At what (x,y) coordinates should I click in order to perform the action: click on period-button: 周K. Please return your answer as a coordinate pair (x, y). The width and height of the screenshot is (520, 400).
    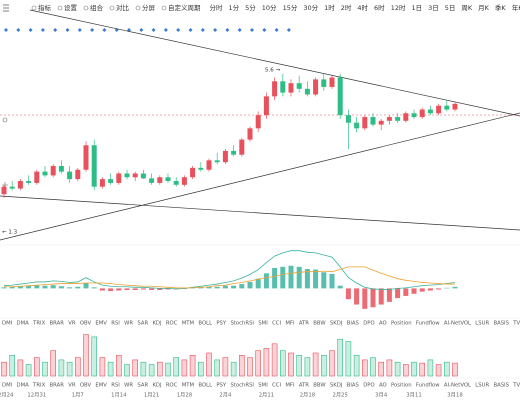
    Looking at the image, I should click on (467, 8).